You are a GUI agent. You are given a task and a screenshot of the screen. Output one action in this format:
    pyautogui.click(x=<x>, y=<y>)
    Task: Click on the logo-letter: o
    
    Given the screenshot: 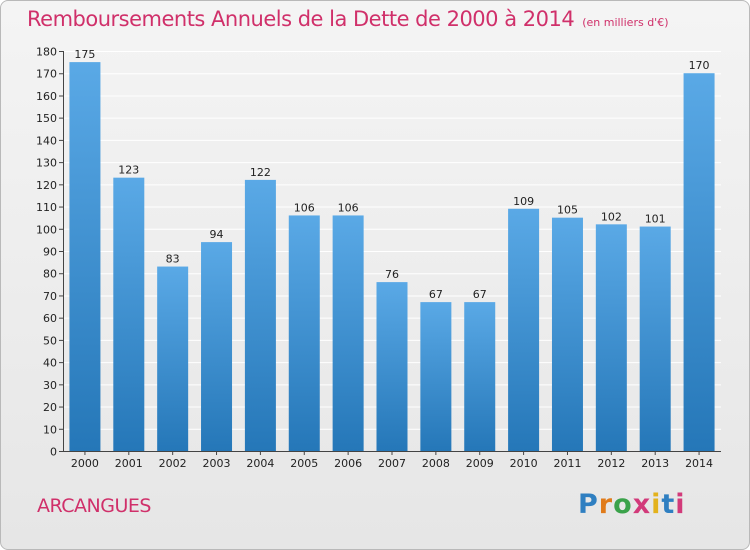 What is the action you would take?
    pyautogui.click(x=623, y=504)
    